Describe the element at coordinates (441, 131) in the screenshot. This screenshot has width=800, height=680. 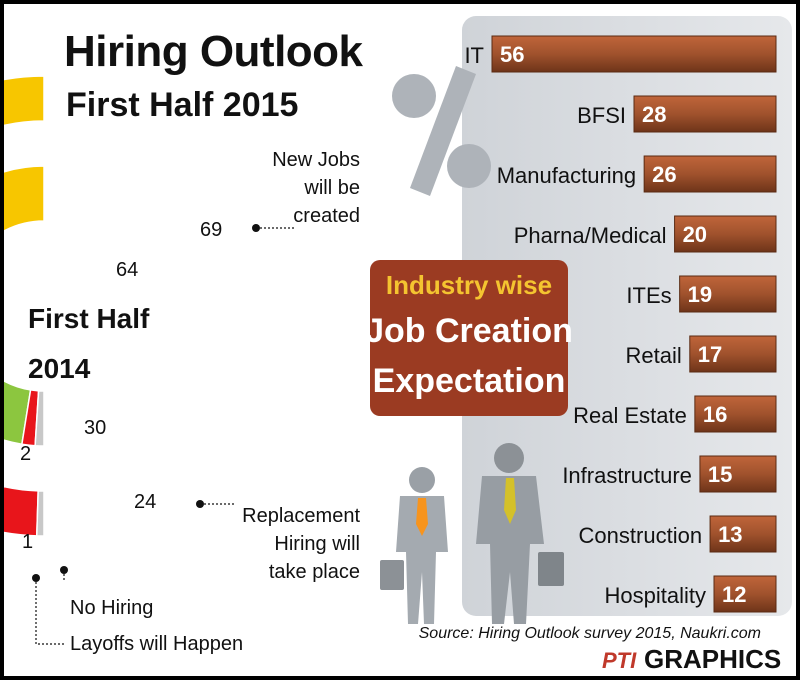
I see `percent-icon` at that location.